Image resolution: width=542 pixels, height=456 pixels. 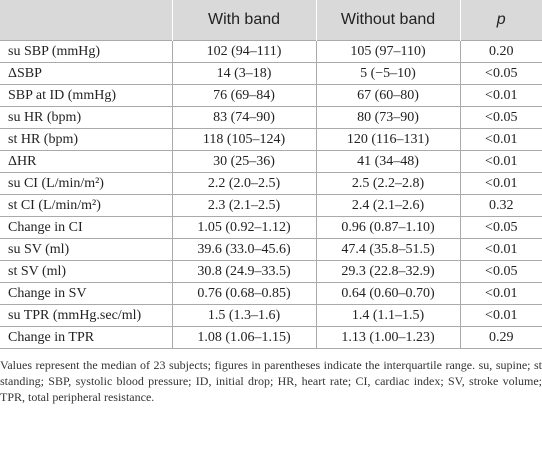 What do you see at coordinates (86, 227) in the screenshot?
I see `row-label: Change in CI` at bounding box center [86, 227].